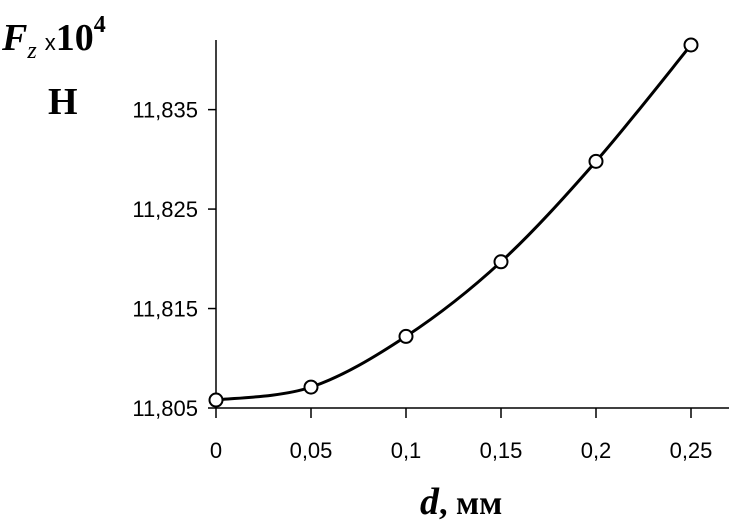  Describe the element at coordinates (430, 502) in the screenshot. I see `x-label-variable: d` at that location.